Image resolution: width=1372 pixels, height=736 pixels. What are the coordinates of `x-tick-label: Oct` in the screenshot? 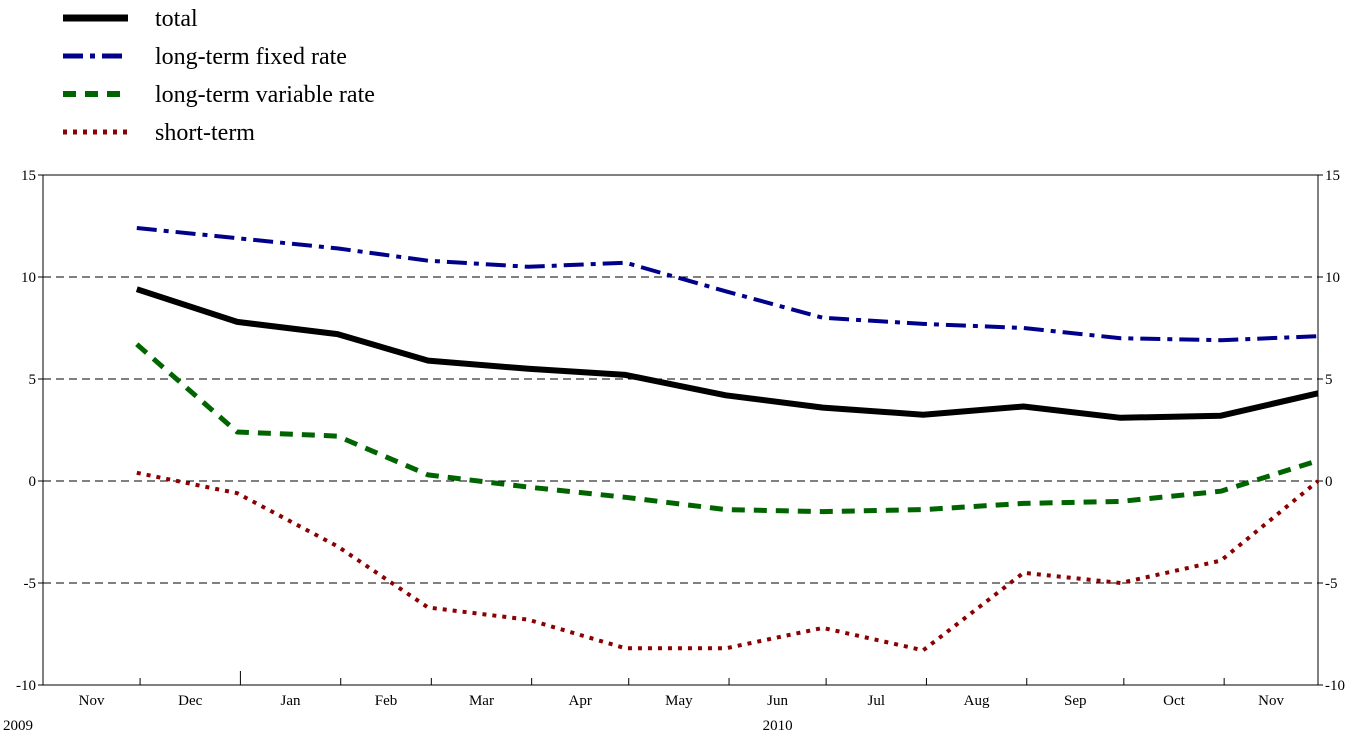 It's located at (1174, 701).